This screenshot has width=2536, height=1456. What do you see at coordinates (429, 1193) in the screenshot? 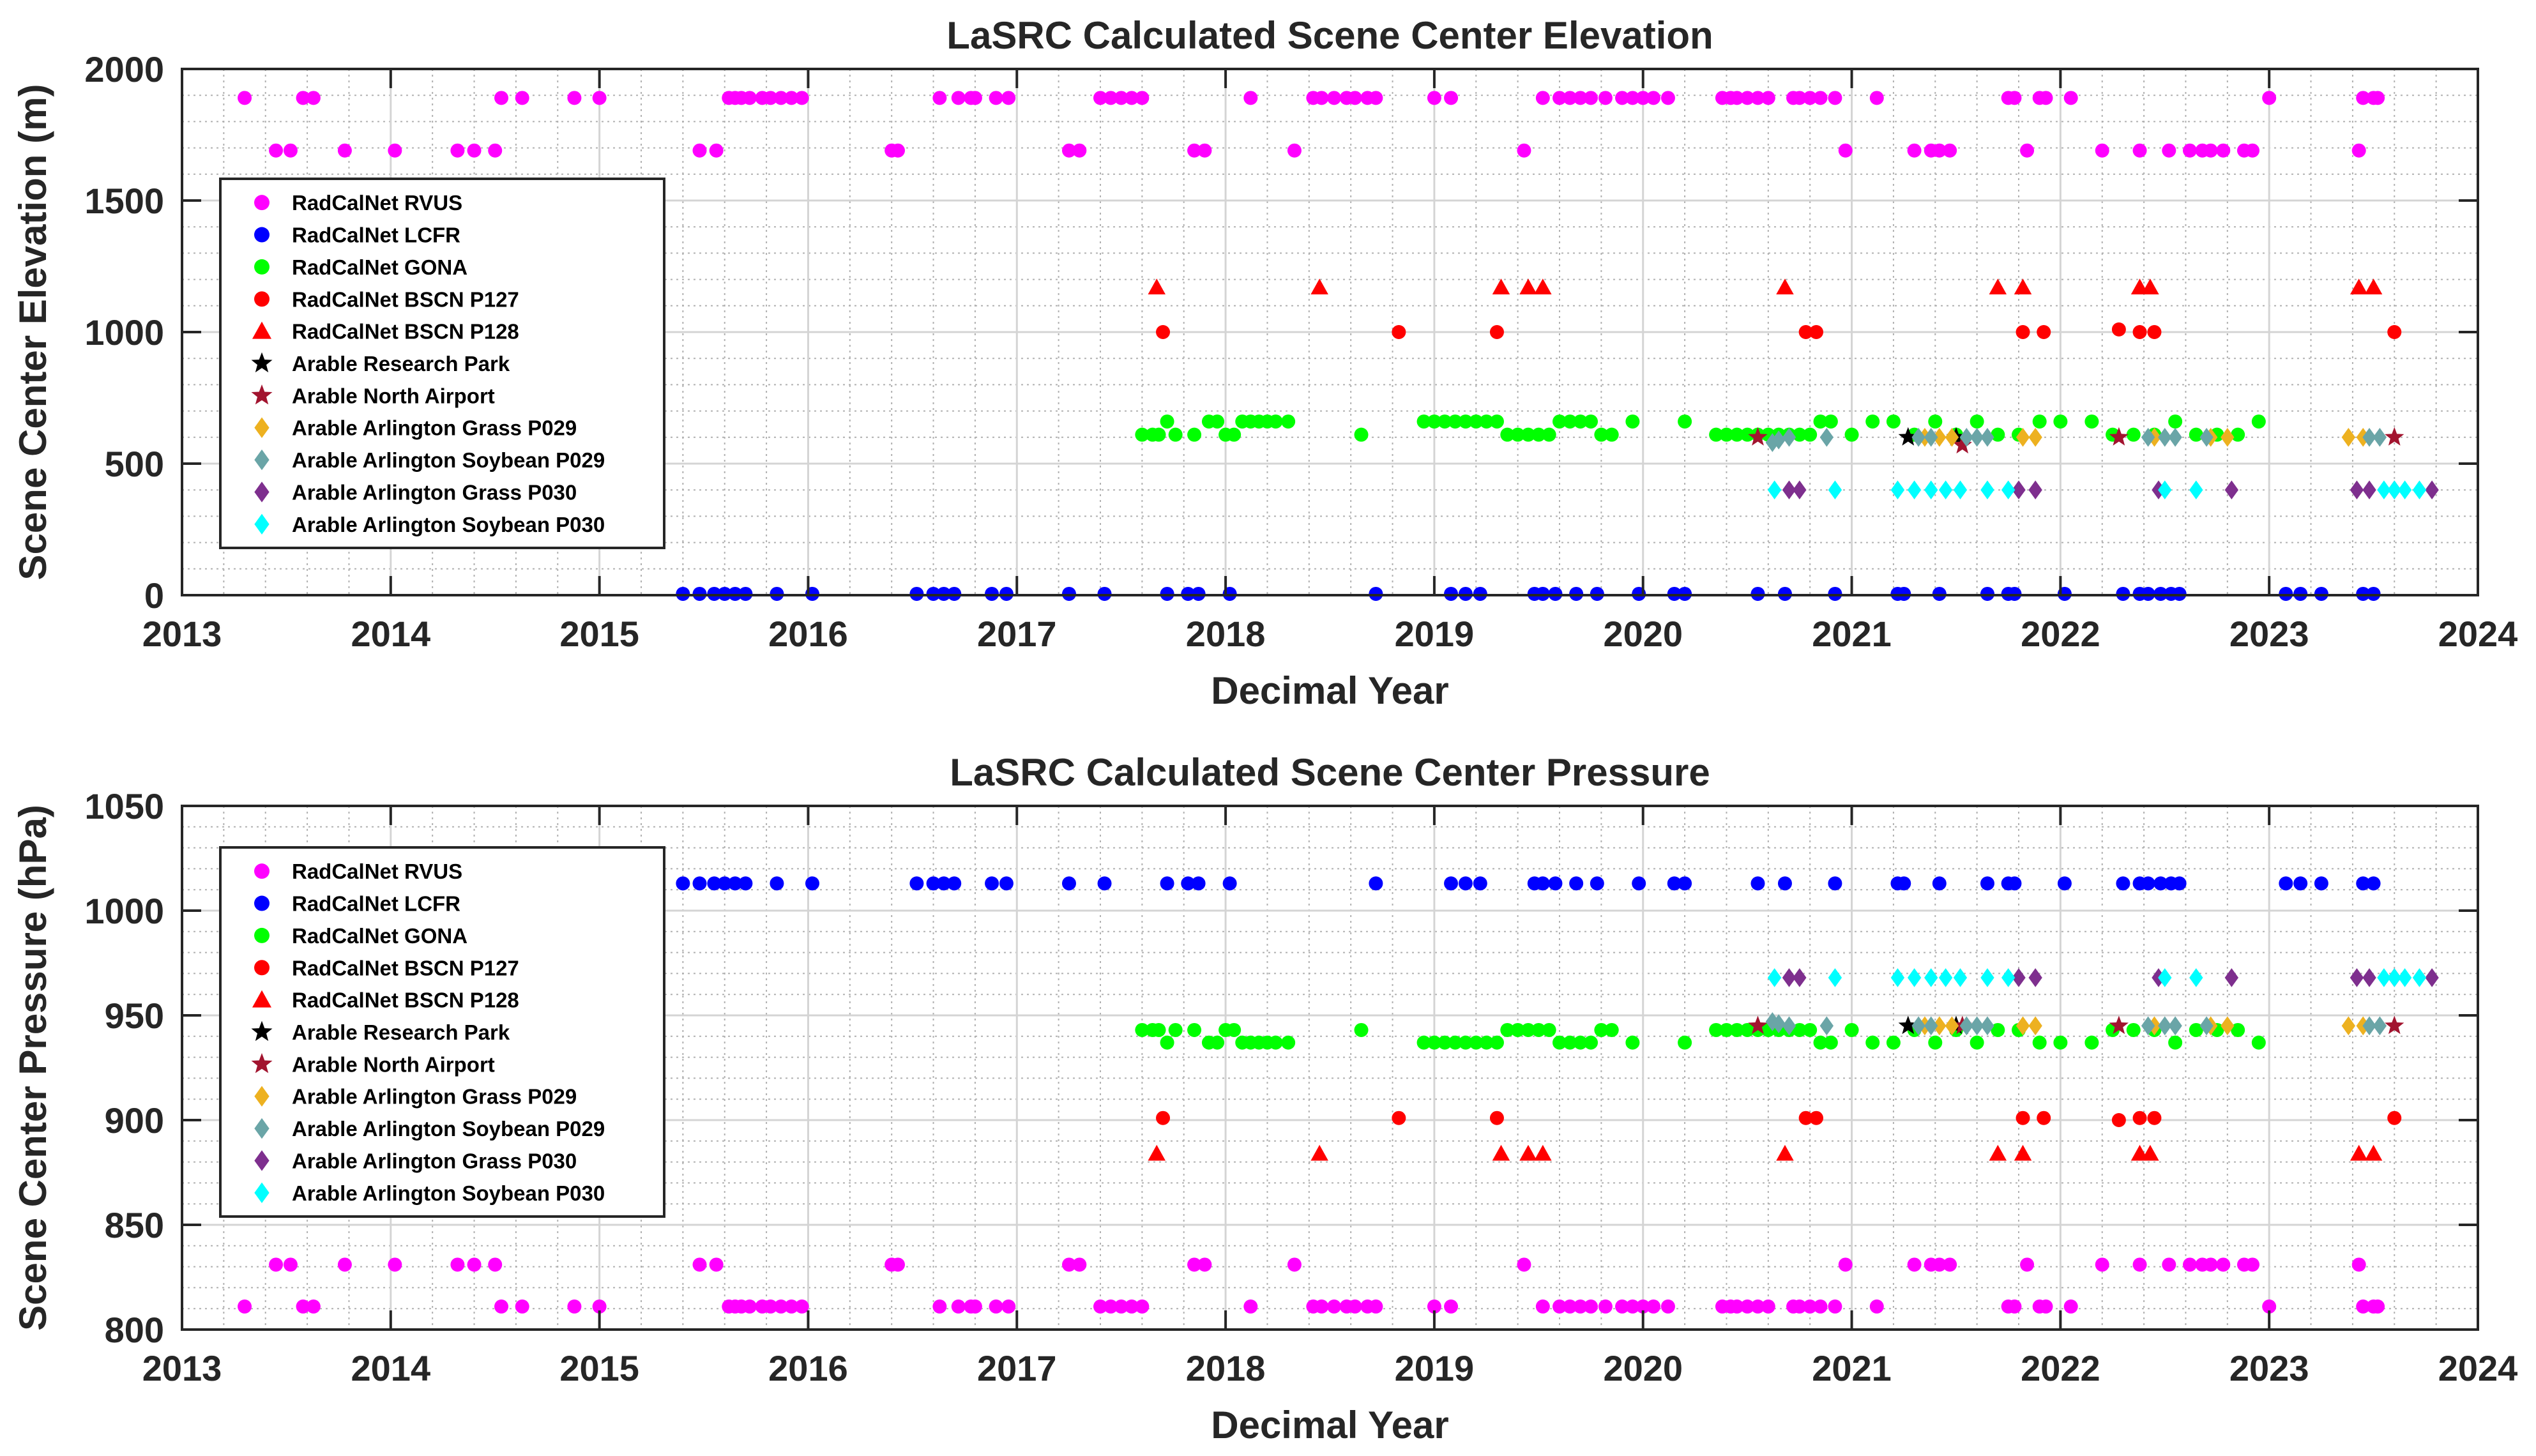
I see `legend-item: Arable Arlington Soybean P030` at bounding box center [429, 1193].